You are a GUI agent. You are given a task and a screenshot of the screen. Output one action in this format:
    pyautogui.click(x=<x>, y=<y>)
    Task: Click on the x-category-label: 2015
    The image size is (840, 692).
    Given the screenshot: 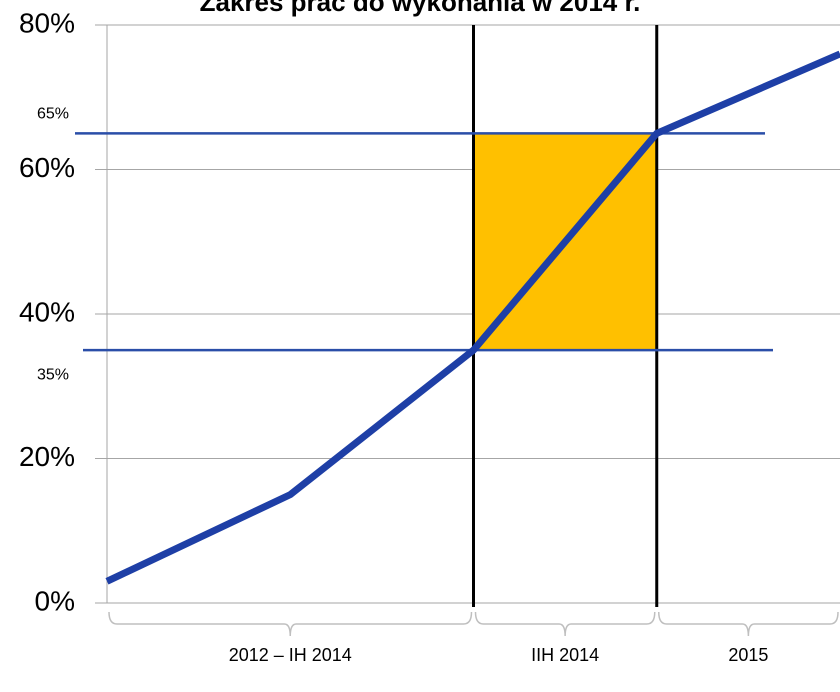 What is the action you would take?
    pyautogui.click(x=748, y=655)
    